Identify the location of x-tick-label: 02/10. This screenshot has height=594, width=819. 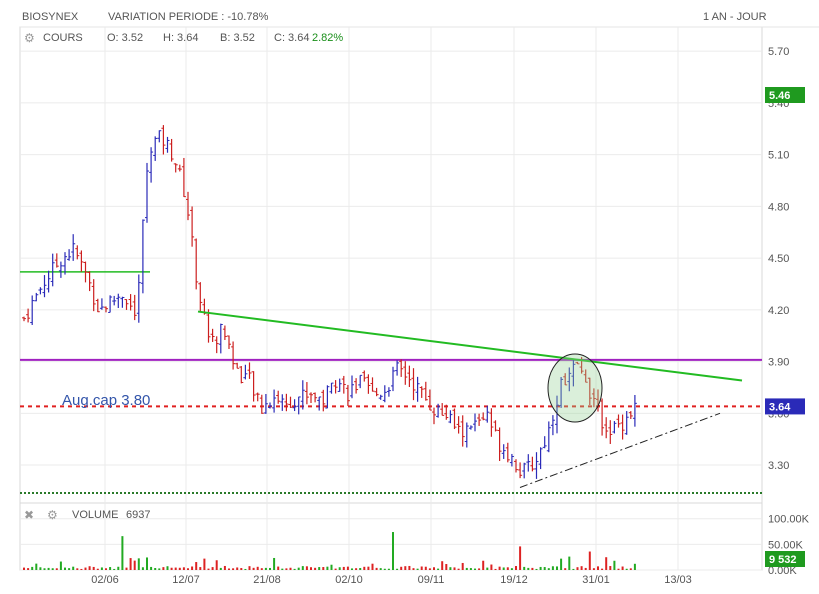
(349, 580).